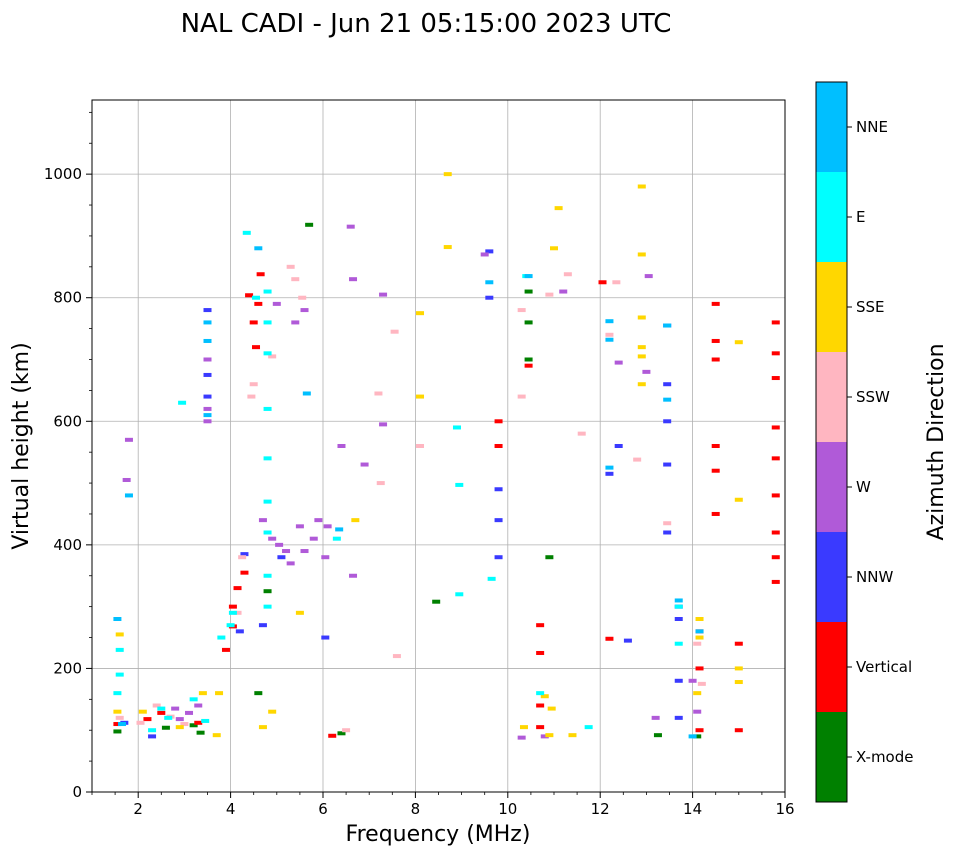 This screenshot has height=857, width=958. What do you see at coordinates (67, 545) in the screenshot?
I see `y-tick-label-2: 400` at bounding box center [67, 545].